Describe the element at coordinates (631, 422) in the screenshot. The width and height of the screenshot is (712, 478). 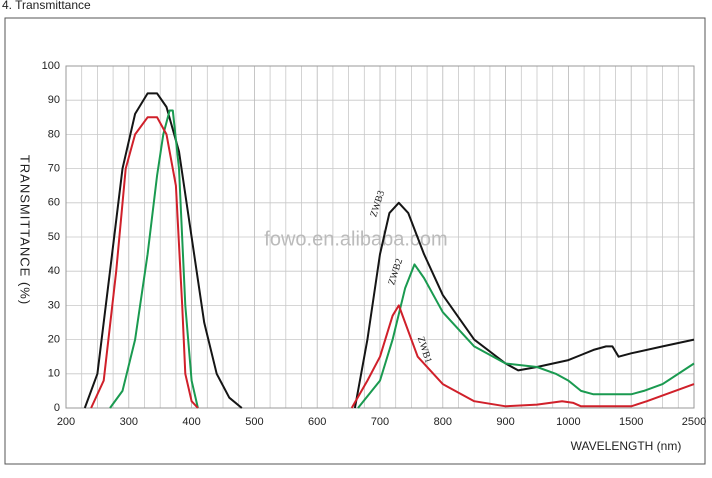
I see `x-tick-label: 1500` at that location.